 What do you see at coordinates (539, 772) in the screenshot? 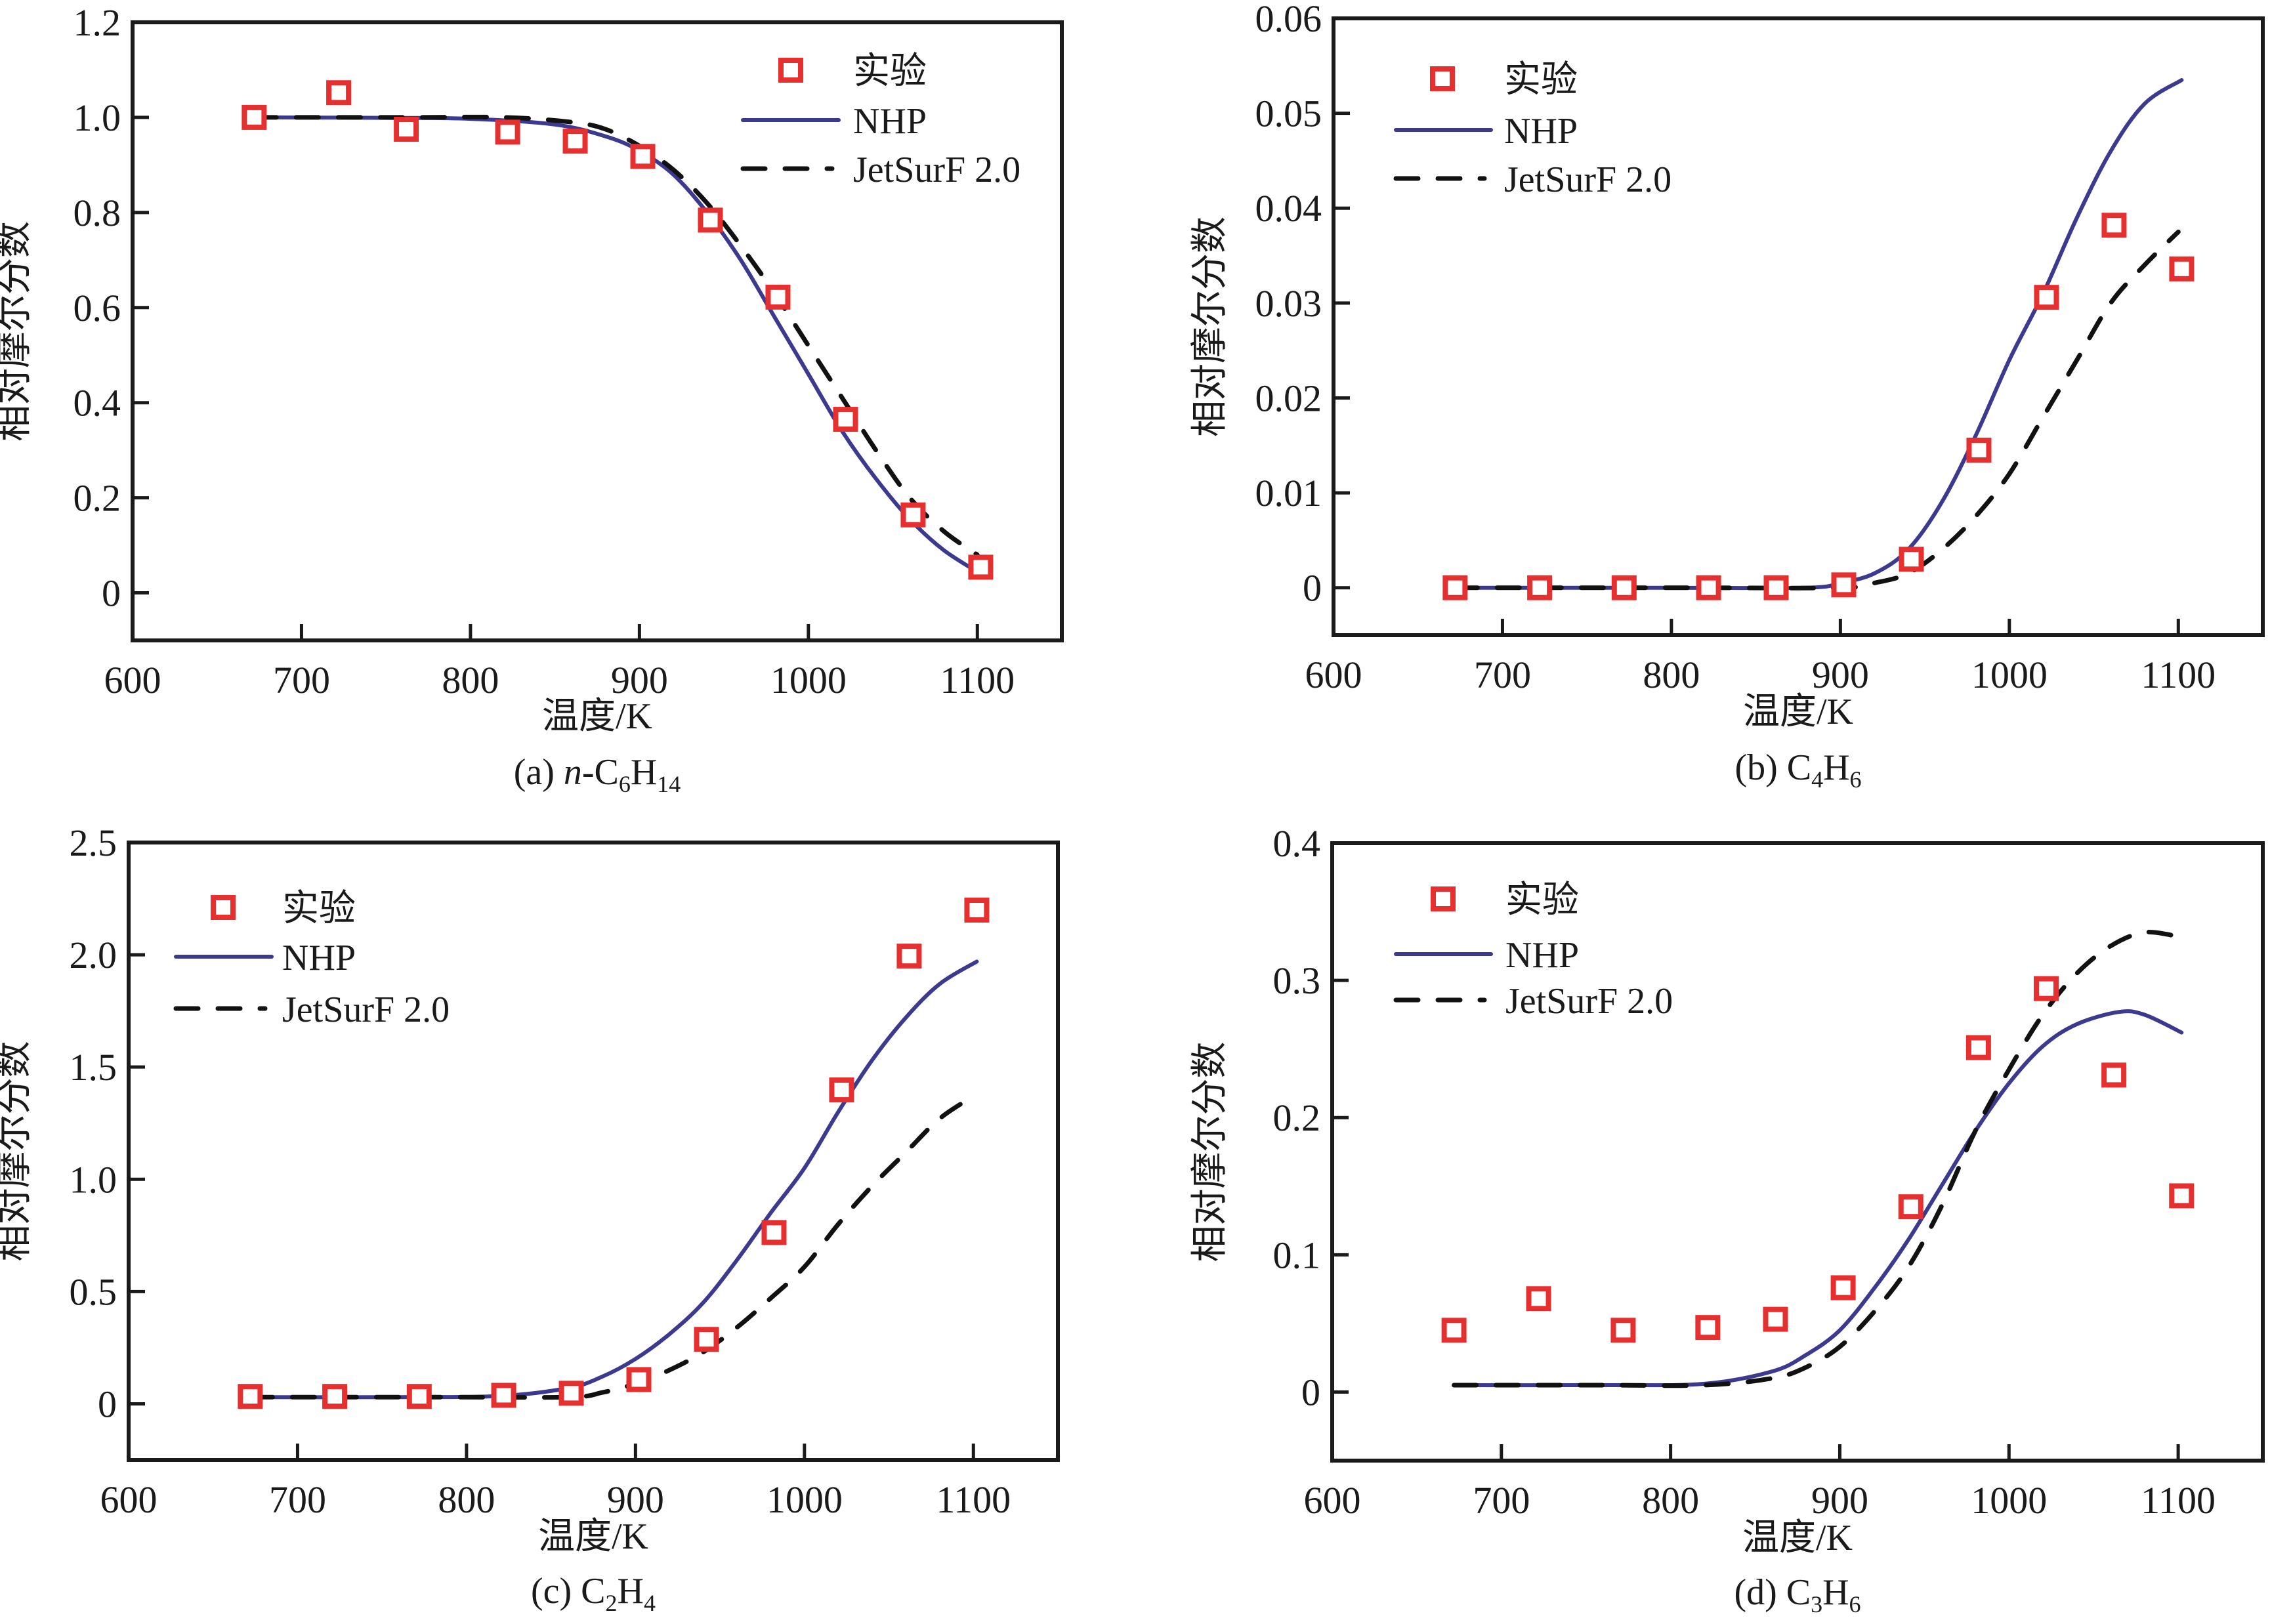
I see `caption-prefix: (a)` at bounding box center [539, 772].